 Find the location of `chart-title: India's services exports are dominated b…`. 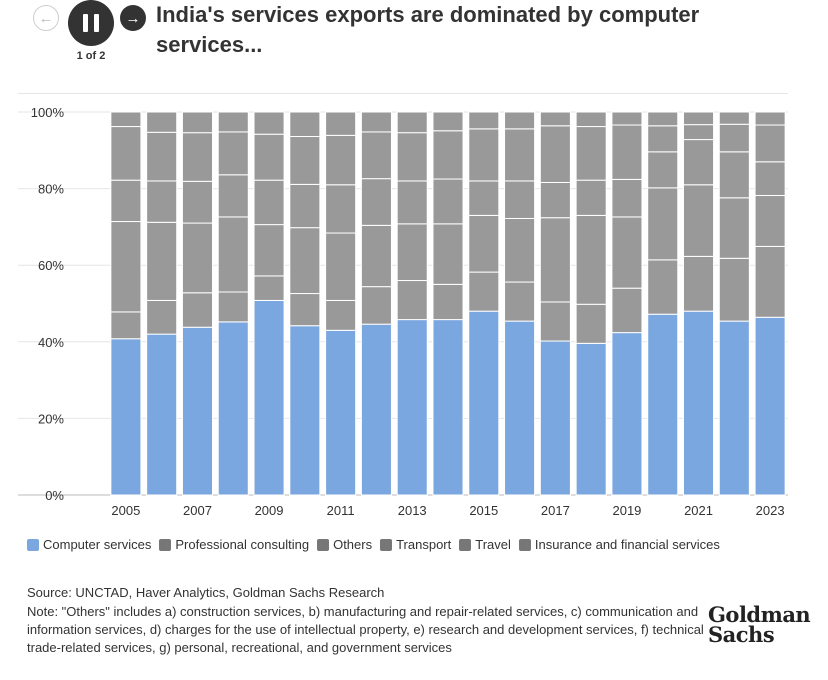

chart-title: India's services exports are dominated b… is located at coordinates (428, 29).